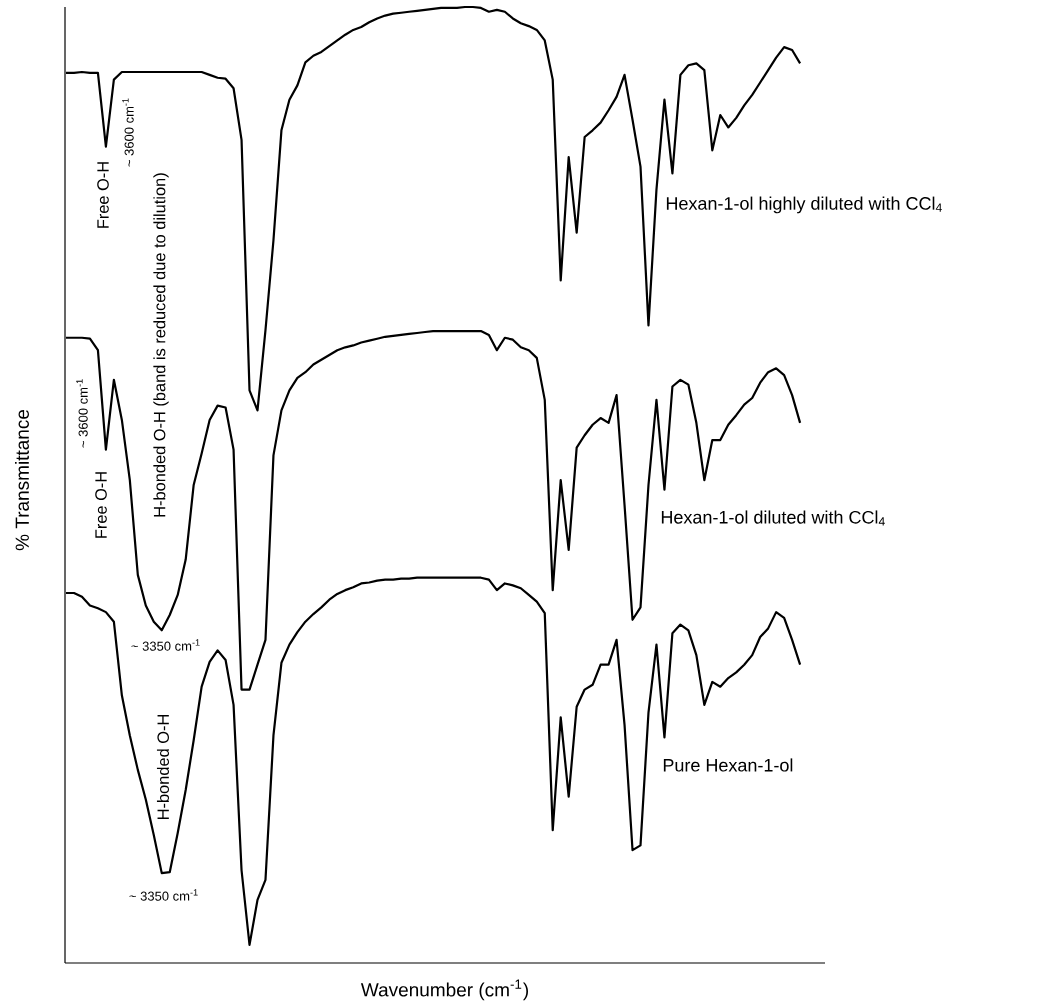 Image resolution: width=1044 pixels, height=1005 pixels. What do you see at coordinates (162, 767) in the screenshot?
I see `annotation: H-bonded O-H` at bounding box center [162, 767].